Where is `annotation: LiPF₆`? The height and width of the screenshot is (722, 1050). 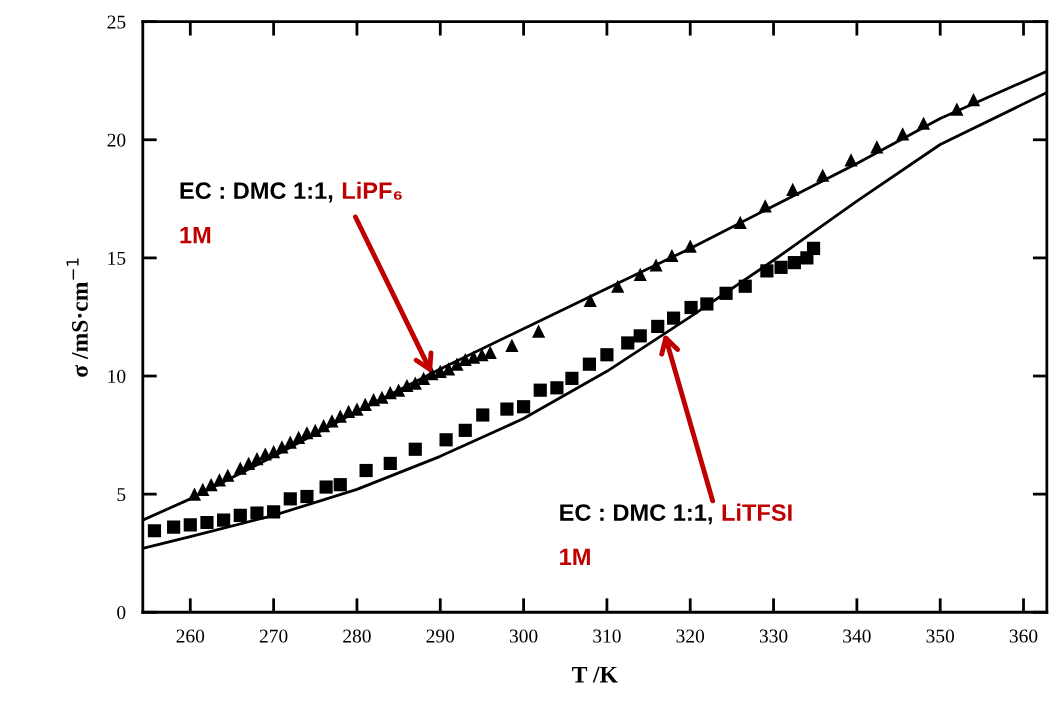 annotation: LiPF₆ is located at coordinates (372, 190).